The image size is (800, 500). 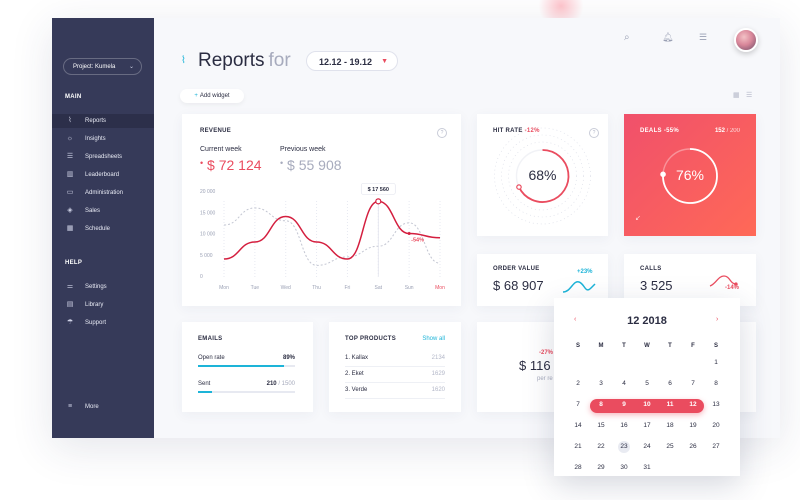 What do you see at coordinates (624, 404) in the screenshot?
I see `calendar-day: 9` at bounding box center [624, 404].